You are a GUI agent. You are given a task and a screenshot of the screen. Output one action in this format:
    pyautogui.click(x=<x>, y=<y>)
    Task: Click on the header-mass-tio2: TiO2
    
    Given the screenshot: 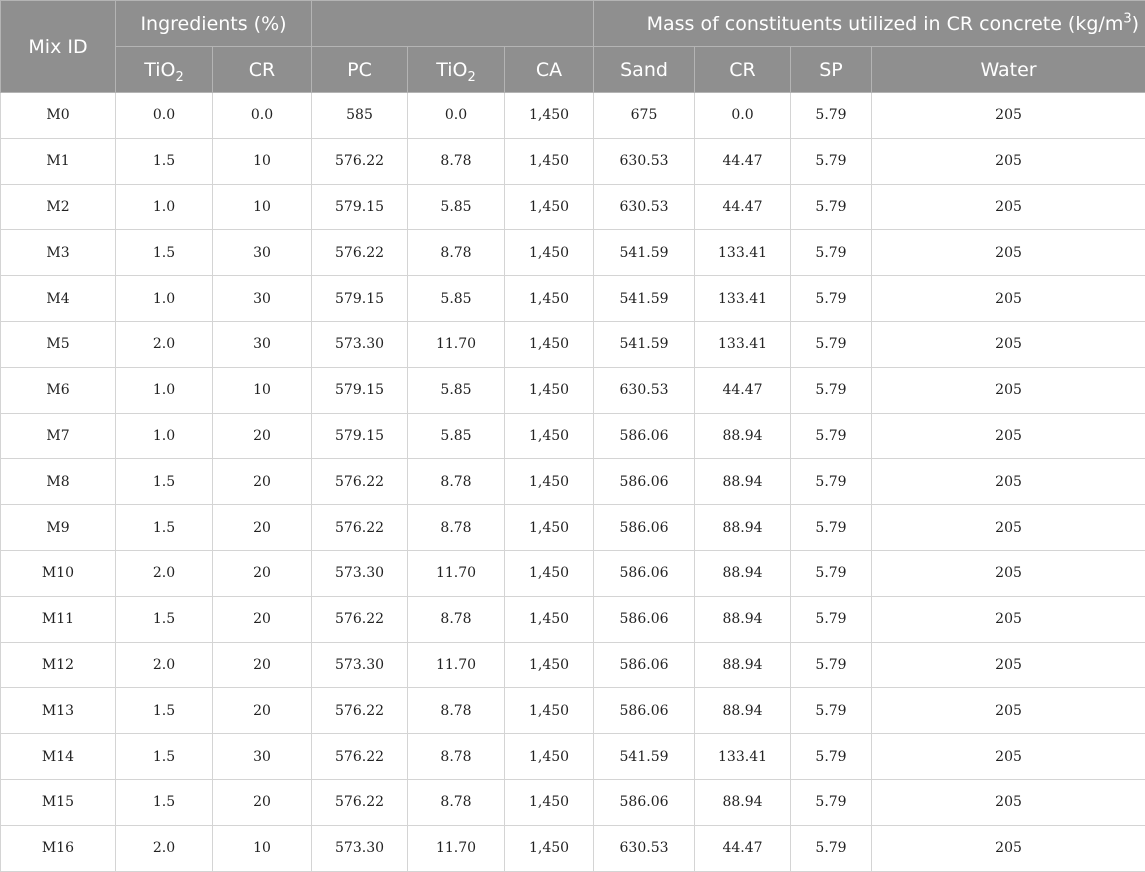 What is the action you would take?
    pyautogui.click(x=456, y=70)
    